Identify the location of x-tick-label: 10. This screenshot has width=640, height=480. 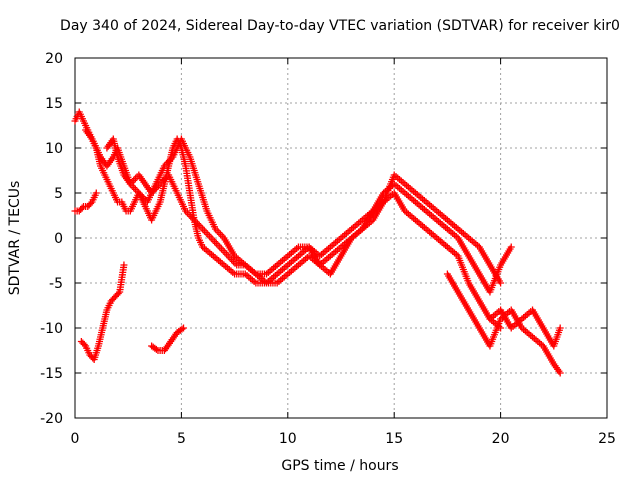
(288, 439).